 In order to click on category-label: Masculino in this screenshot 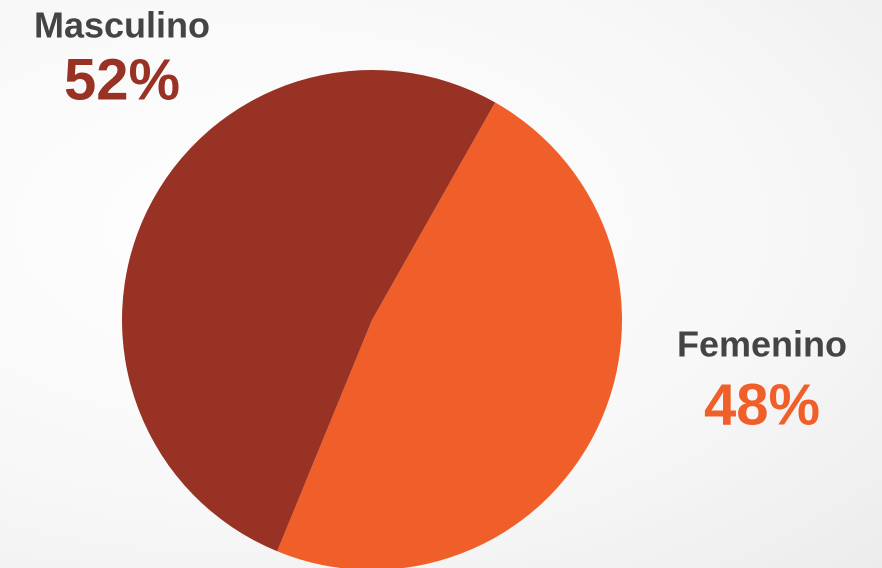, I will do `click(122, 25)`.